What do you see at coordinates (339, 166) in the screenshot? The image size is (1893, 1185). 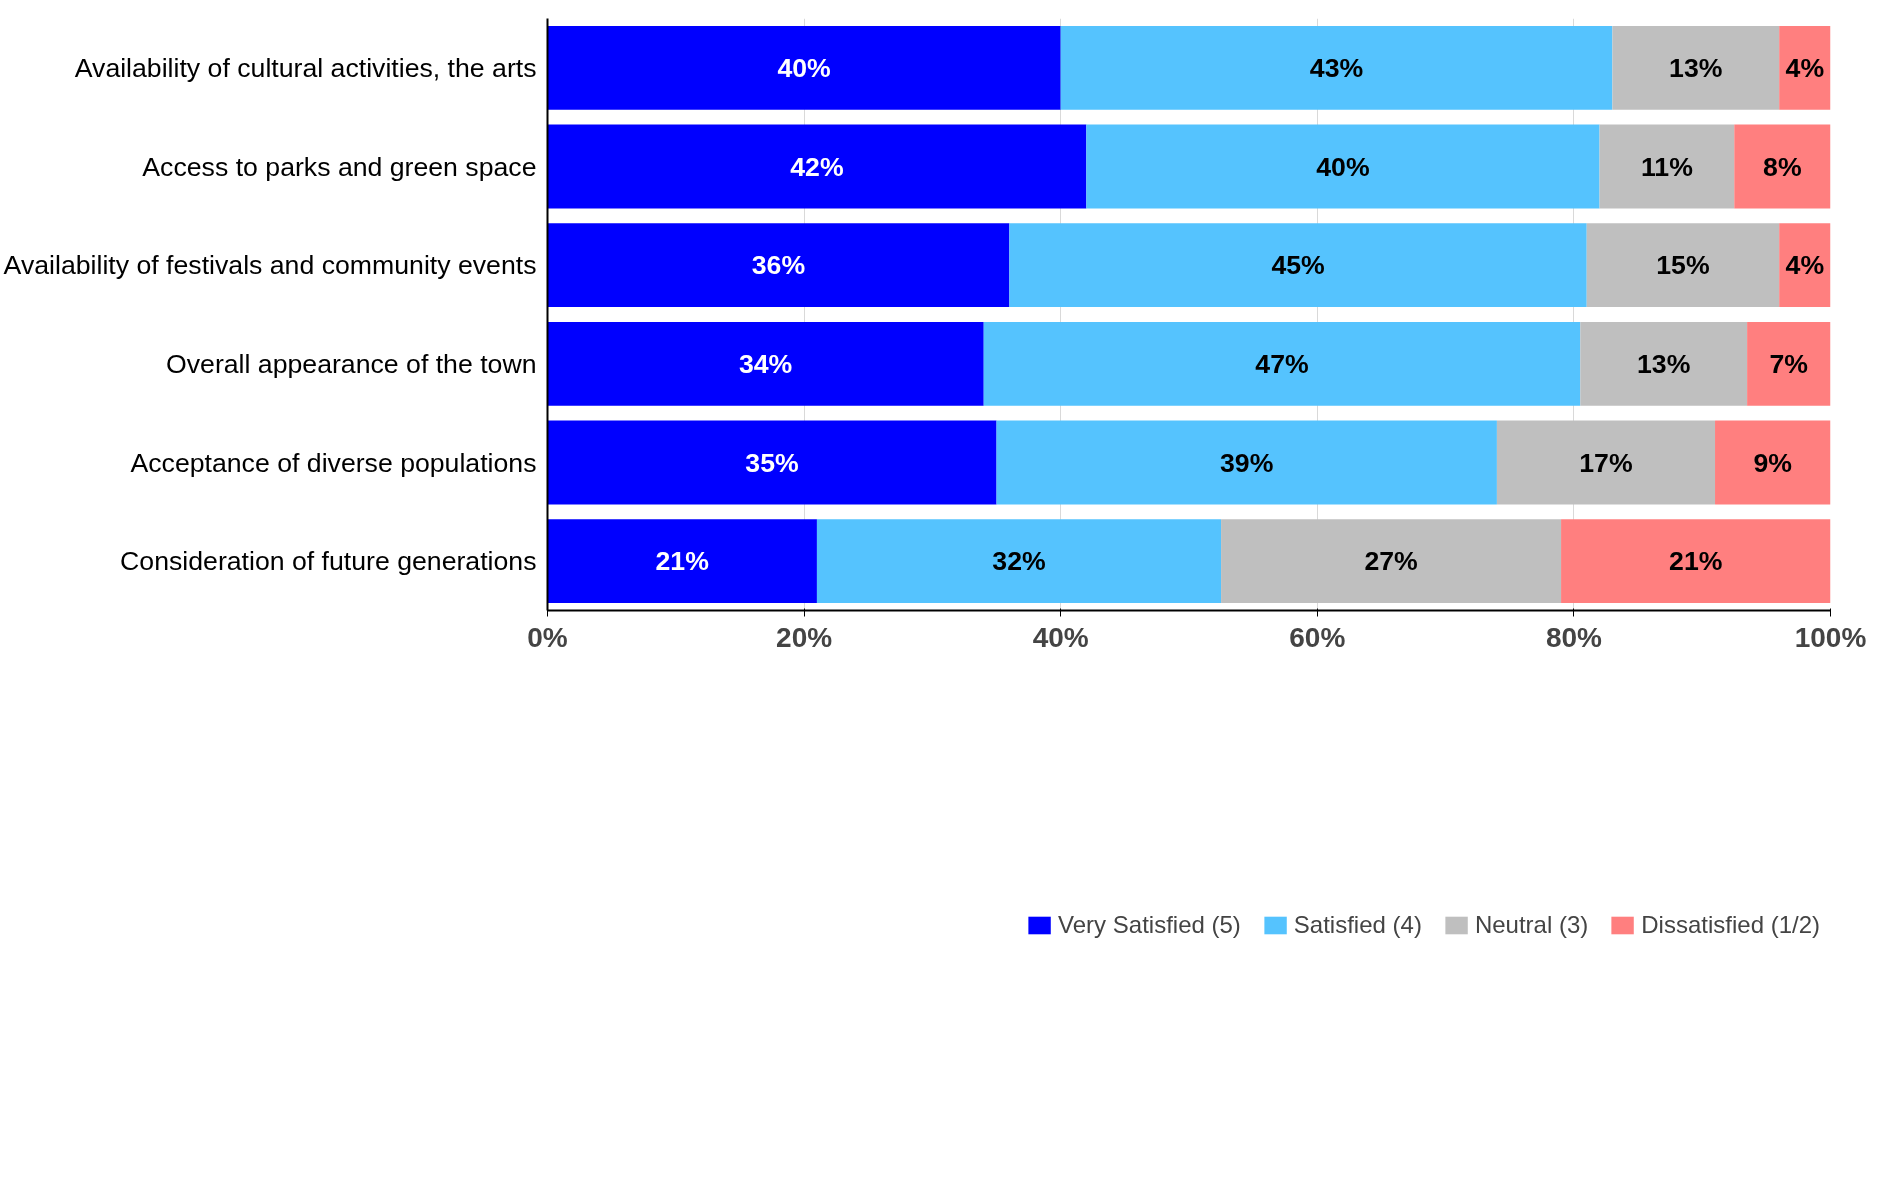 I see `y-tick-label: Access to parks and green space` at bounding box center [339, 166].